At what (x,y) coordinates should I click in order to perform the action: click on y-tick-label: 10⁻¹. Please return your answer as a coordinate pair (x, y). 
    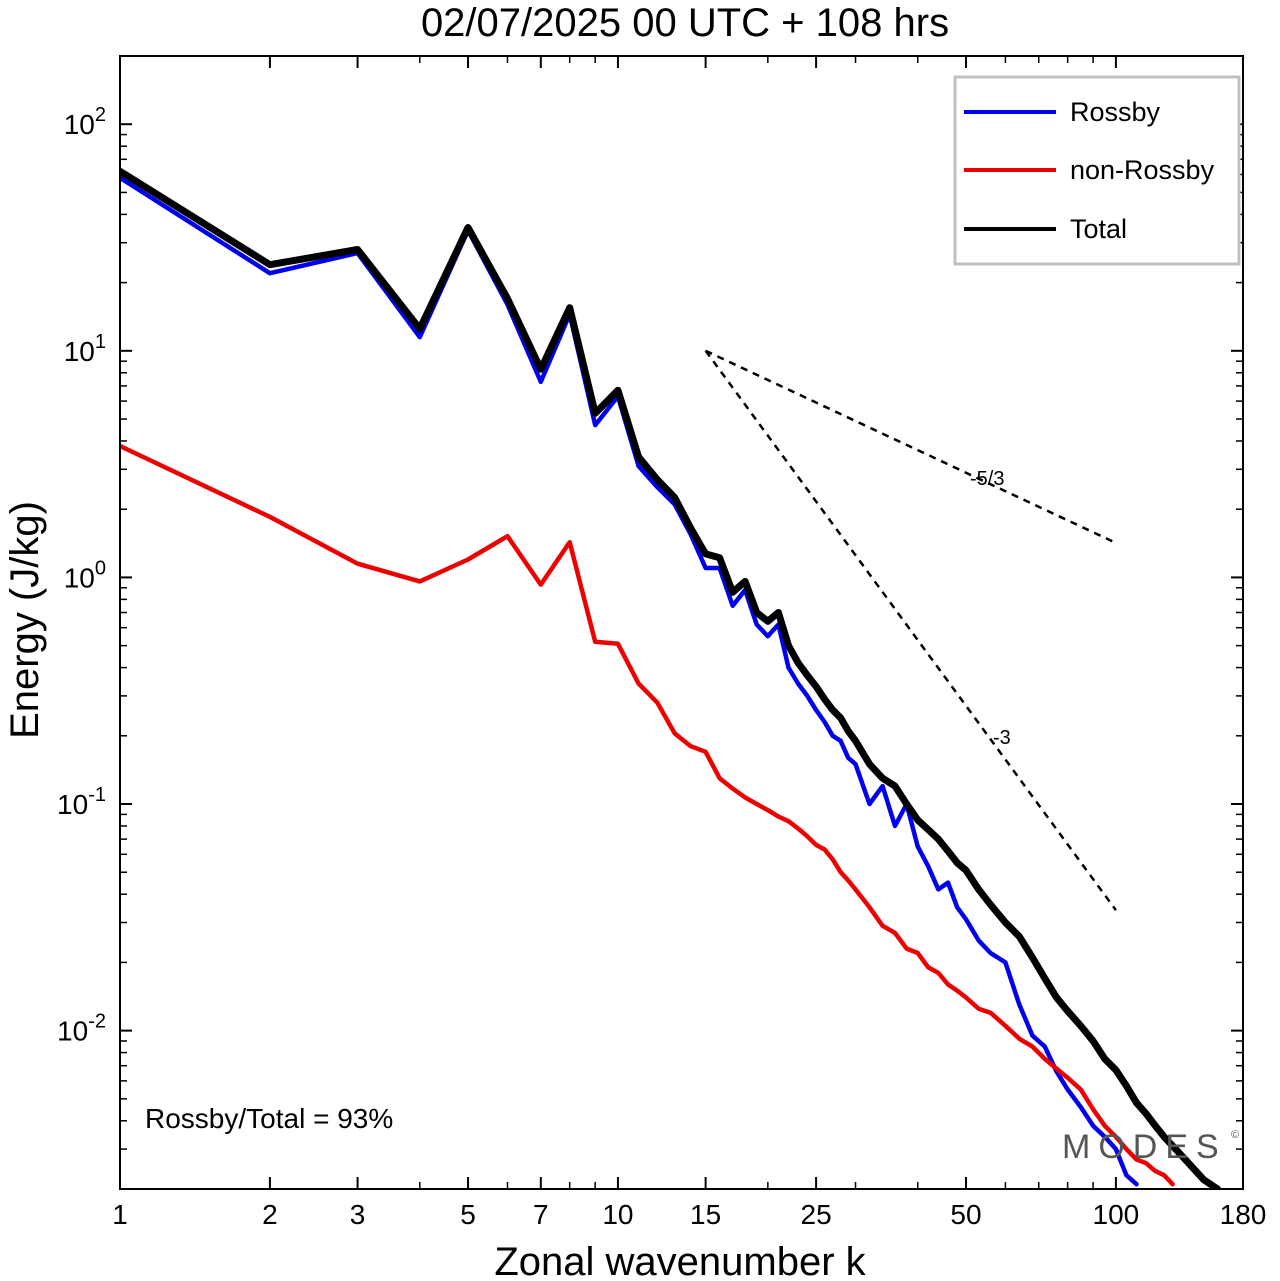
    Looking at the image, I should click on (81, 802).